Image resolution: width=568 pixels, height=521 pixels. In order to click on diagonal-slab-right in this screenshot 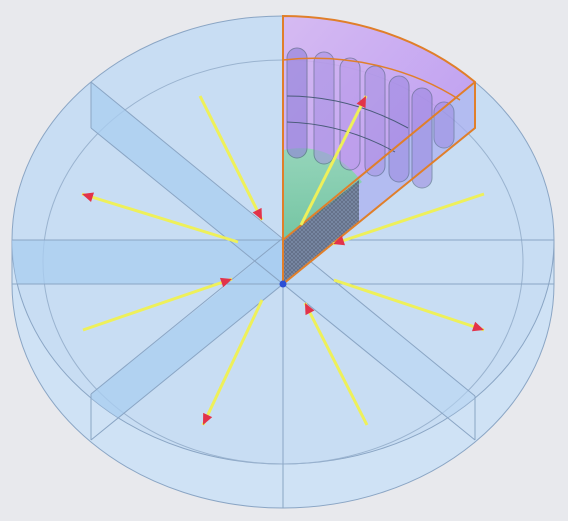, I will do `click(379, 340)`.